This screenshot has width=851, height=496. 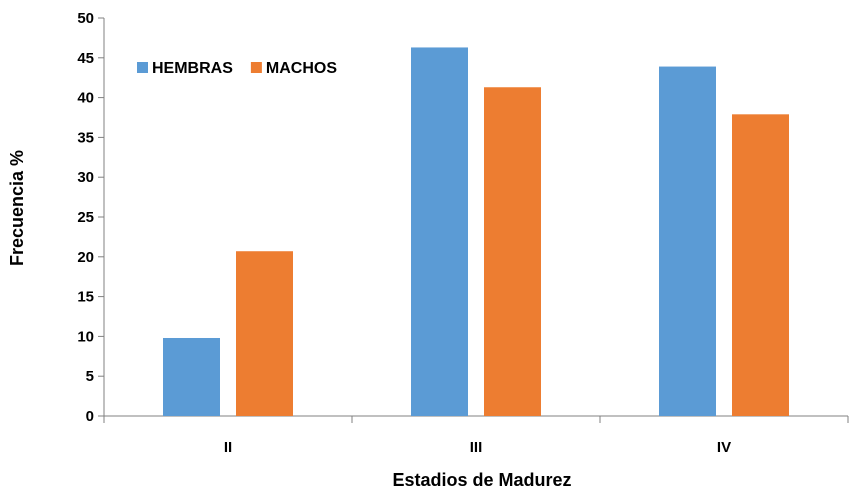 I want to click on y-axis-title: Frecuencia %, so click(x=17, y=208).